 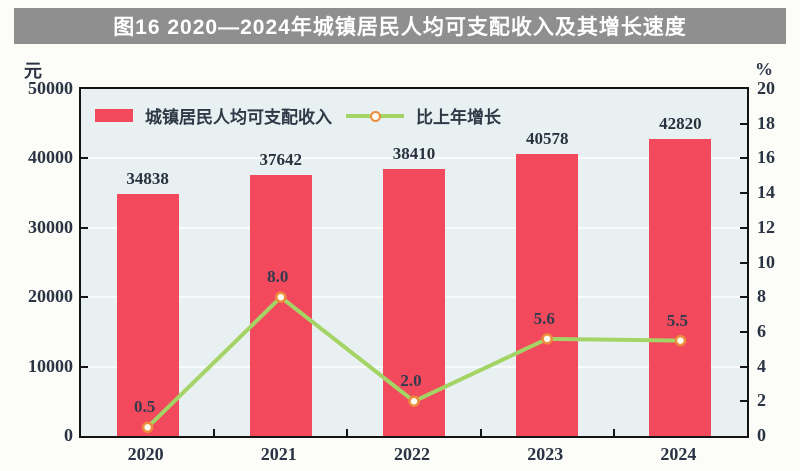 What do you see at coordinates (761, 365) in the screenshot?
I see `right-axis-label-4: 4` at bounding box center [761, 365].